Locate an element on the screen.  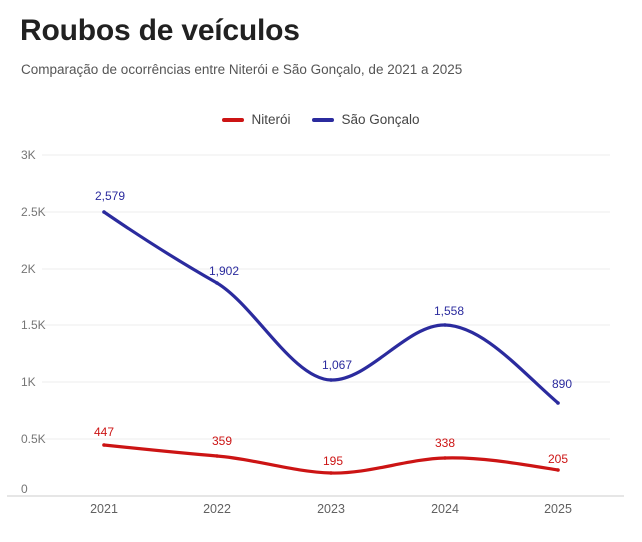
x-tick-label: 2024 is located at coordinates (445, 509).